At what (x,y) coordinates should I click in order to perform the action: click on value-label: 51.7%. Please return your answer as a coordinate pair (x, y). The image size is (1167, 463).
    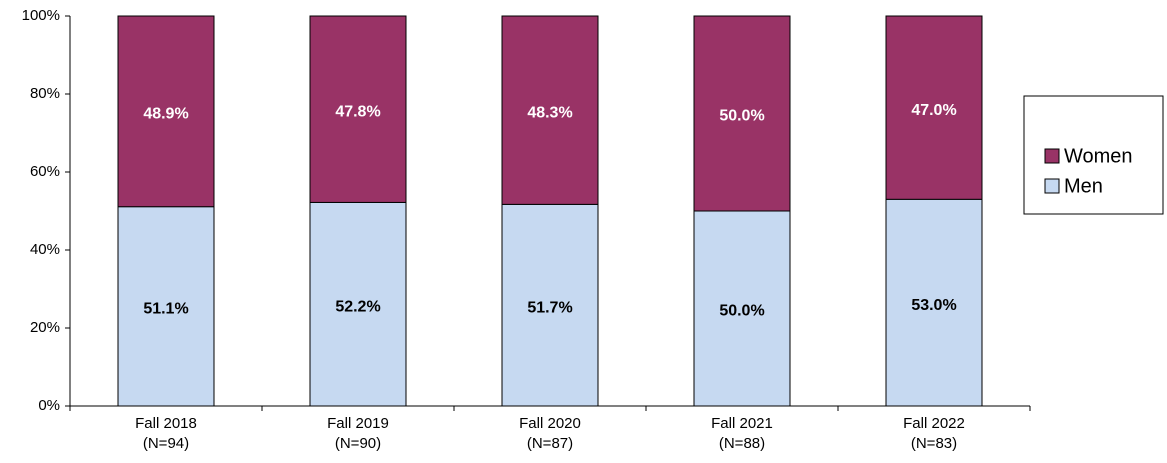
    Looking at the image, I should click on (549, 307).